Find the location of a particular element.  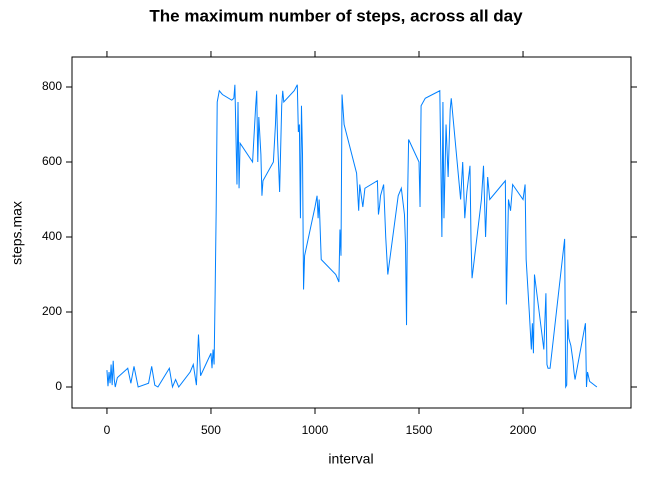

y-tick-label: 600 is located at coordinates (52, 161).